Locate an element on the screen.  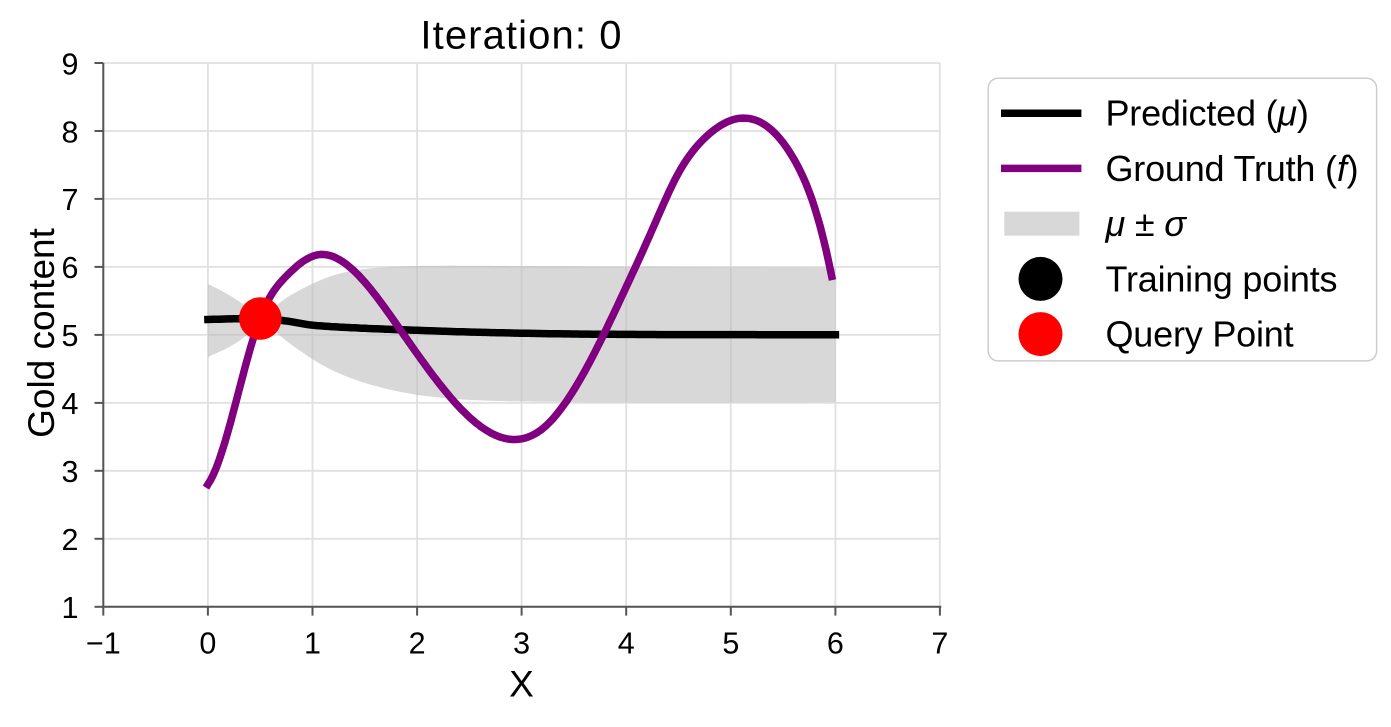
svg-text: Query Point is located at coordinates (1200, 334).